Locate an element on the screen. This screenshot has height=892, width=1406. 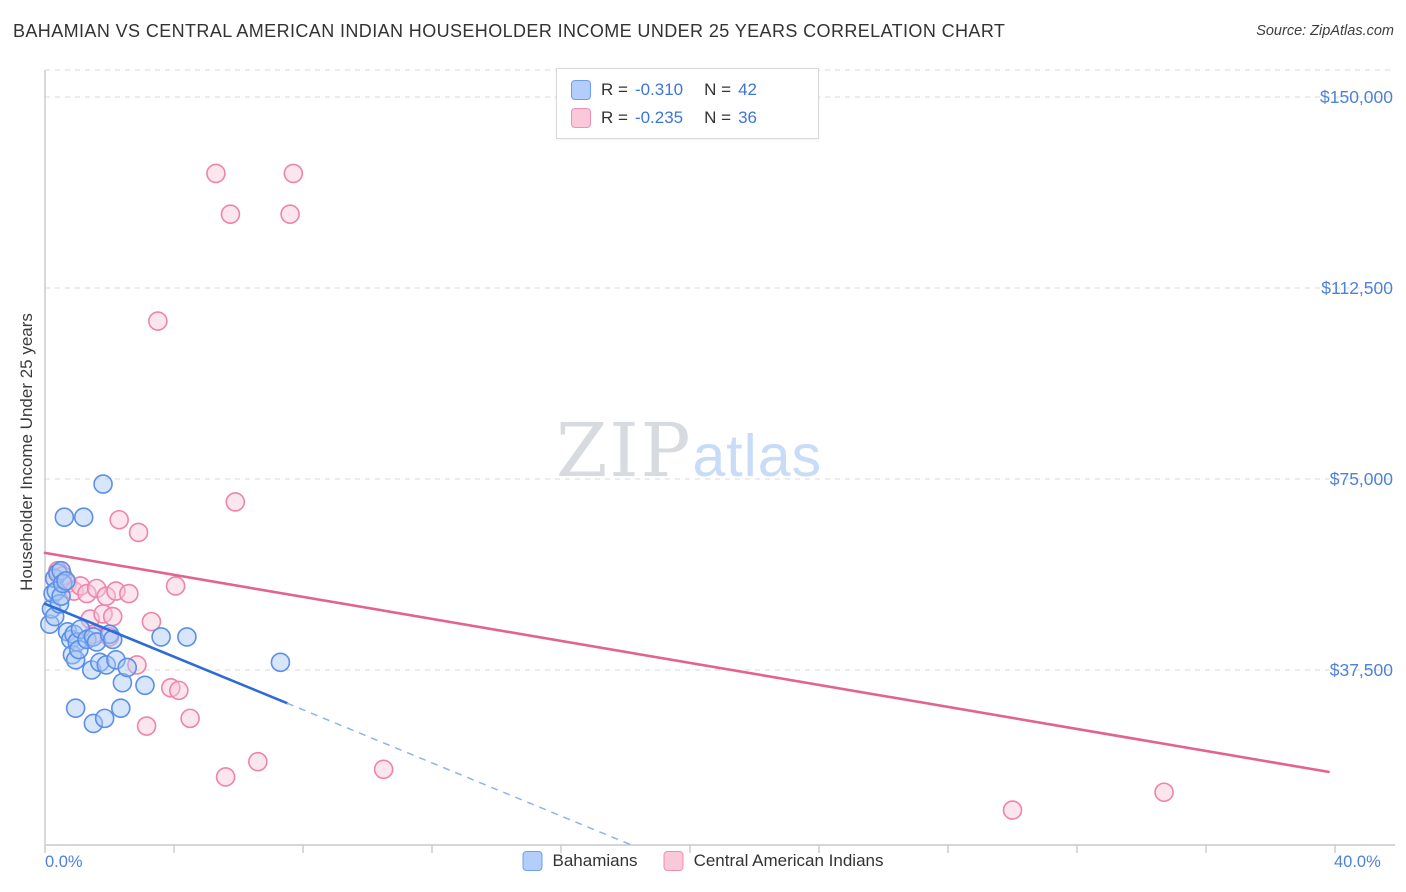
series-legend: Bahamians Central American Indians is located at coordinates (703, 861).